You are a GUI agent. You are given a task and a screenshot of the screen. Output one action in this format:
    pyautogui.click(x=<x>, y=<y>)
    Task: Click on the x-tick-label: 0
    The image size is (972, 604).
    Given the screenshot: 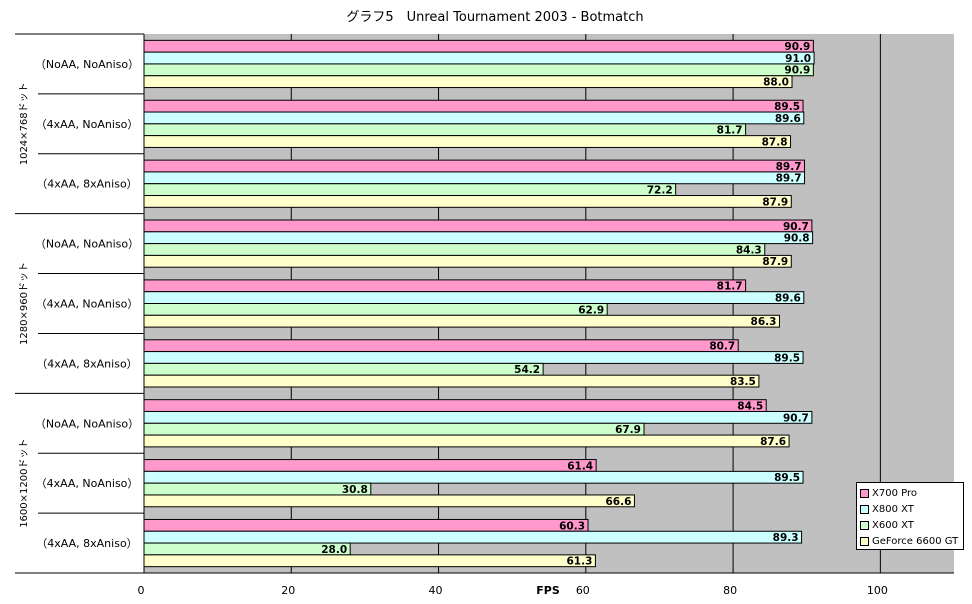 What is the action you would take?
    pyautogui.click(x=141, y=590)
    